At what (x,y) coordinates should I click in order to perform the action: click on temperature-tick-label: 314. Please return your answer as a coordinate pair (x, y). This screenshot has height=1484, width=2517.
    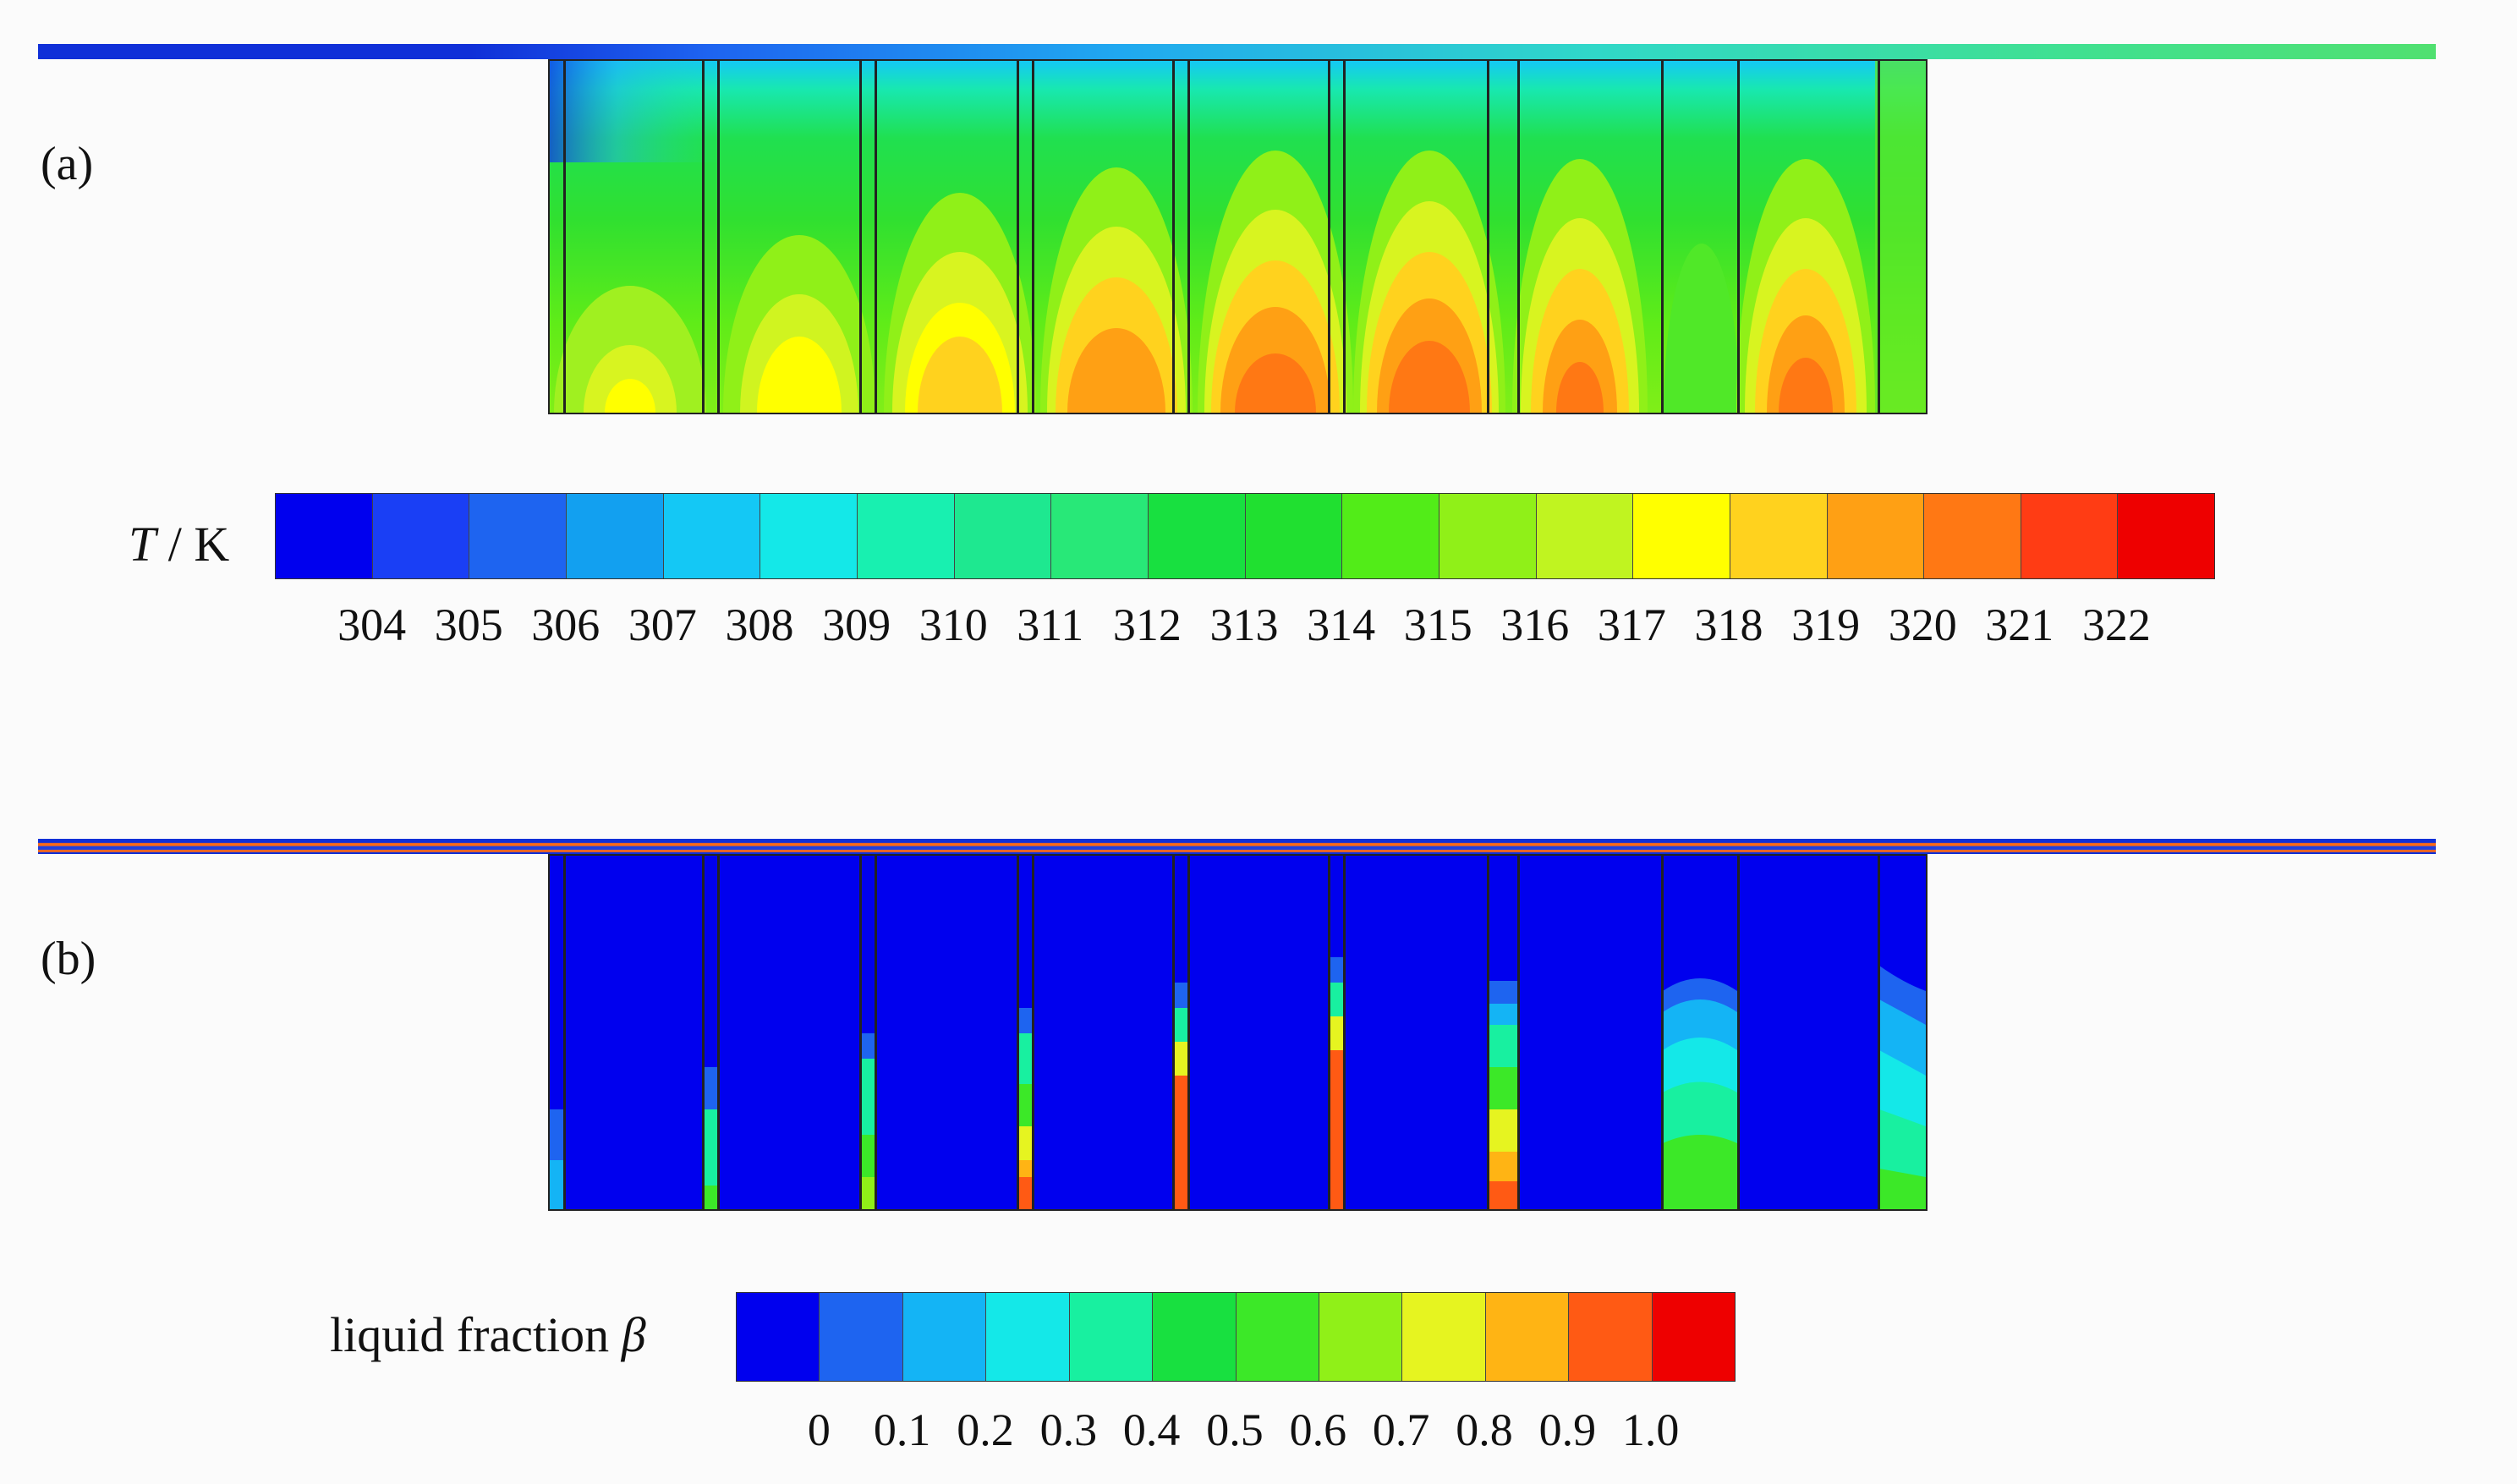
    Looking at the image, I should click on (1341, 625).